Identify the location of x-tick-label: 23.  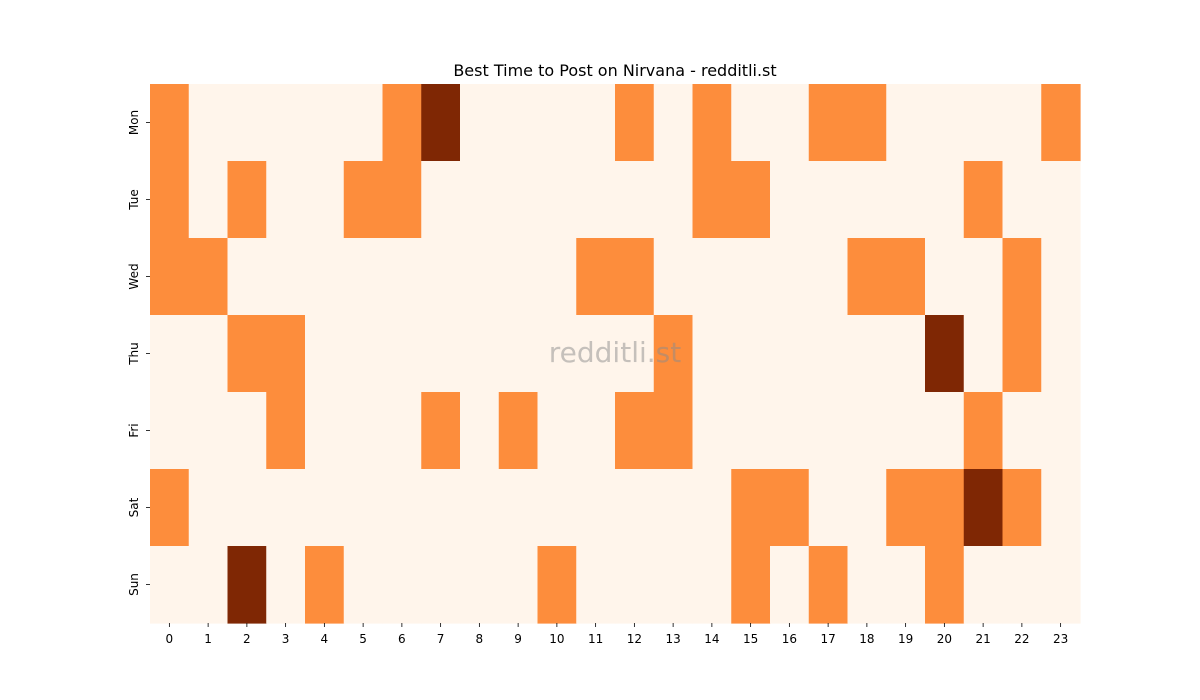
(1060, 639).